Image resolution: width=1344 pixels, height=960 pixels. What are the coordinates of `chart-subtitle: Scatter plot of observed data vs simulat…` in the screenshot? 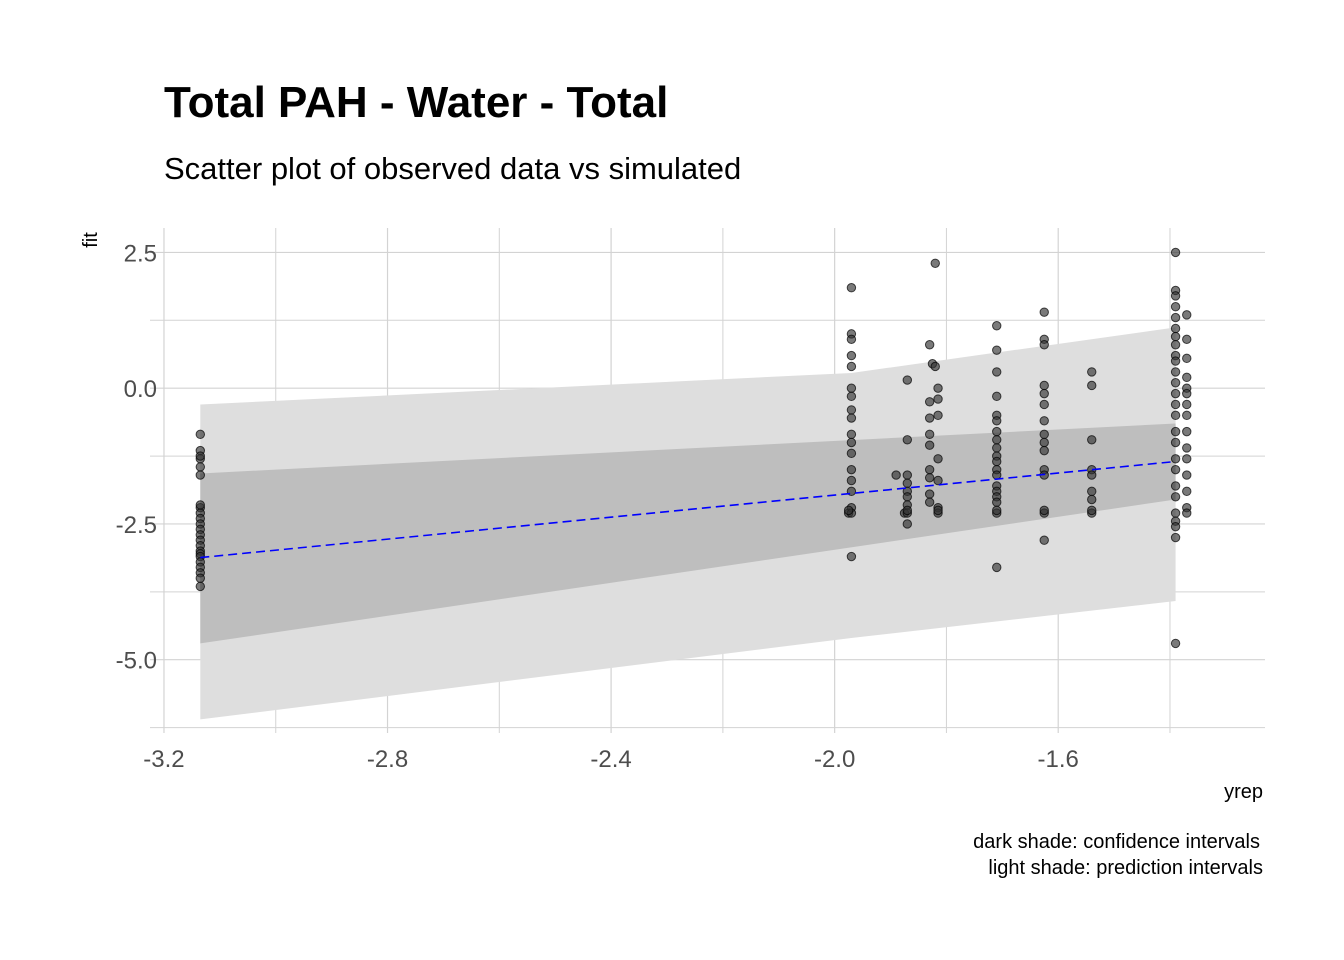 It's located at (452, 168).